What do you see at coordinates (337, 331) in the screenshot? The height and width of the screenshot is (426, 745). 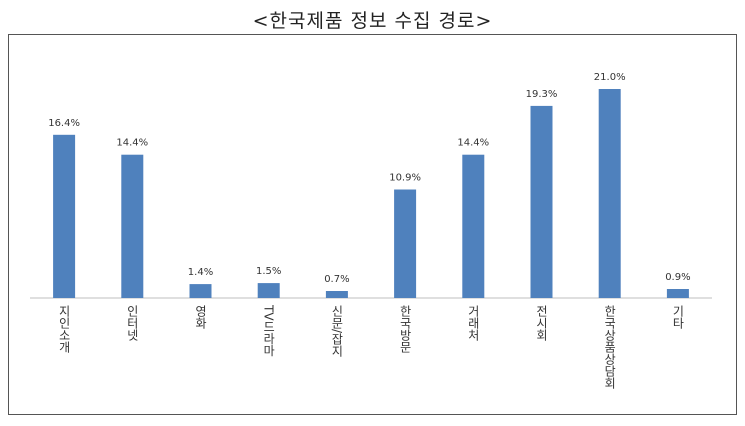 I see `category-label-4: 신문/잡지` at bounding box center [337, 331].